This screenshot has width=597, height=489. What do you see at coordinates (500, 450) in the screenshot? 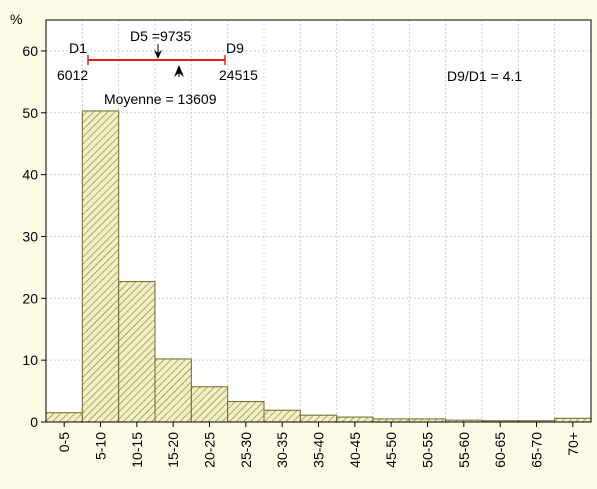
I see `x-tick-label: 60-65` at bounding box center [500, 450].